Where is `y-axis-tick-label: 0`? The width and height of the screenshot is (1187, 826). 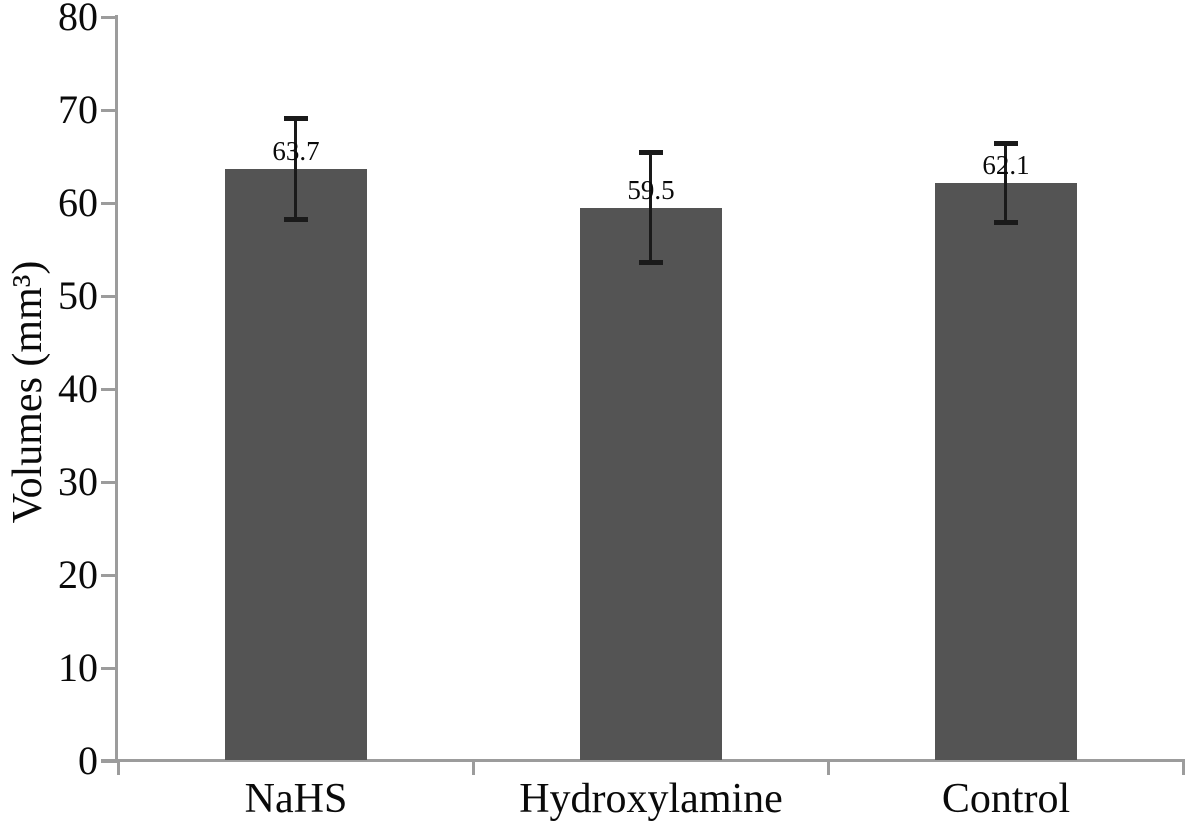 y-axis-tick-label: 0 is located at coordinates (88, 760).